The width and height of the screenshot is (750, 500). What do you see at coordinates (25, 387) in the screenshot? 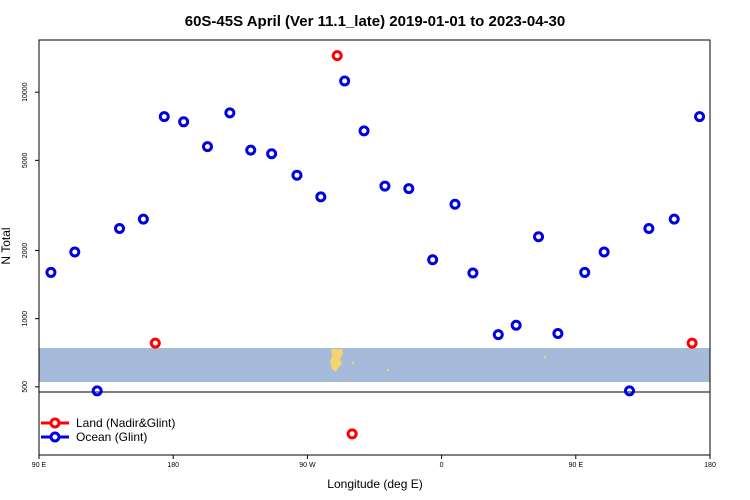
I see `y-tick-label: 500` at bounding box center [25, 387].